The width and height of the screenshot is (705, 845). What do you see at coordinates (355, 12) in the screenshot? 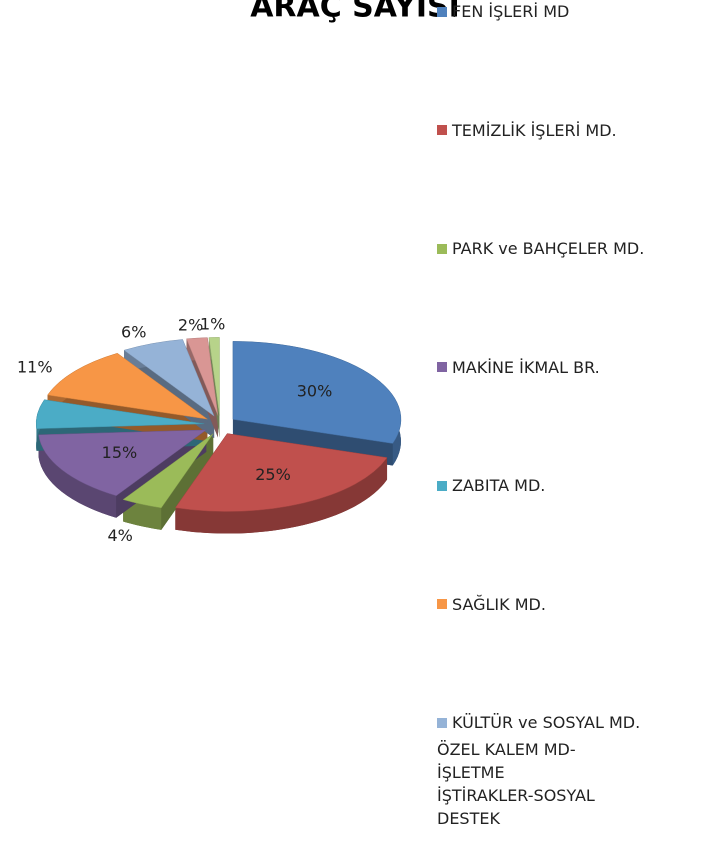
I see `chart-title: ARAÇ SAYISI` at bounding box center [355, 12].